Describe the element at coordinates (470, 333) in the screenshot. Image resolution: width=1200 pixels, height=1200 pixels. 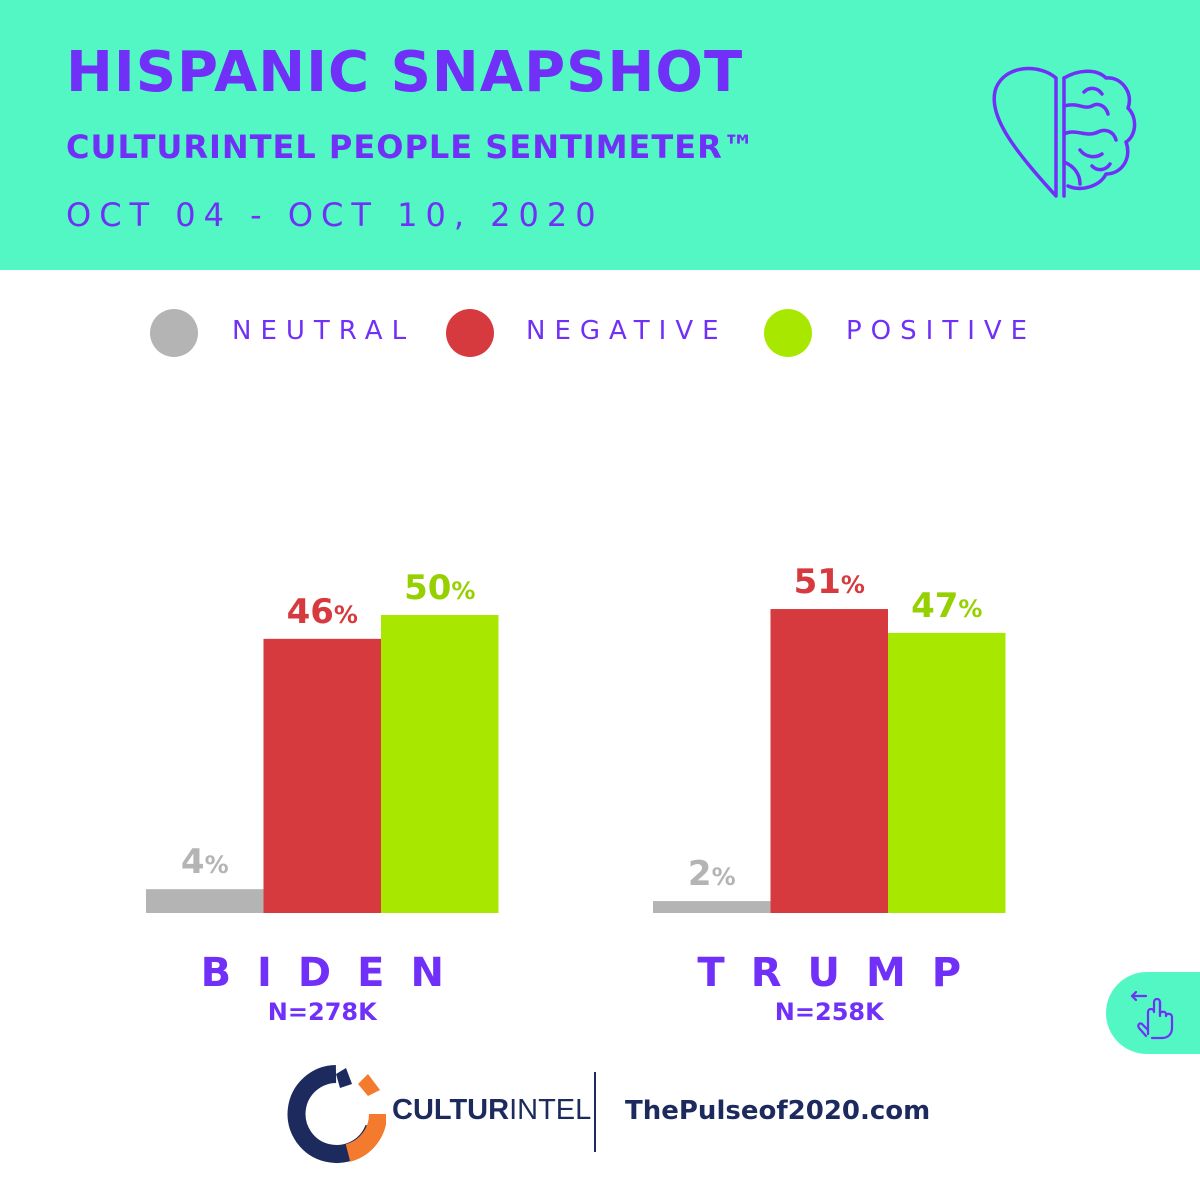
I see `legend-swatch-negative` at that location.